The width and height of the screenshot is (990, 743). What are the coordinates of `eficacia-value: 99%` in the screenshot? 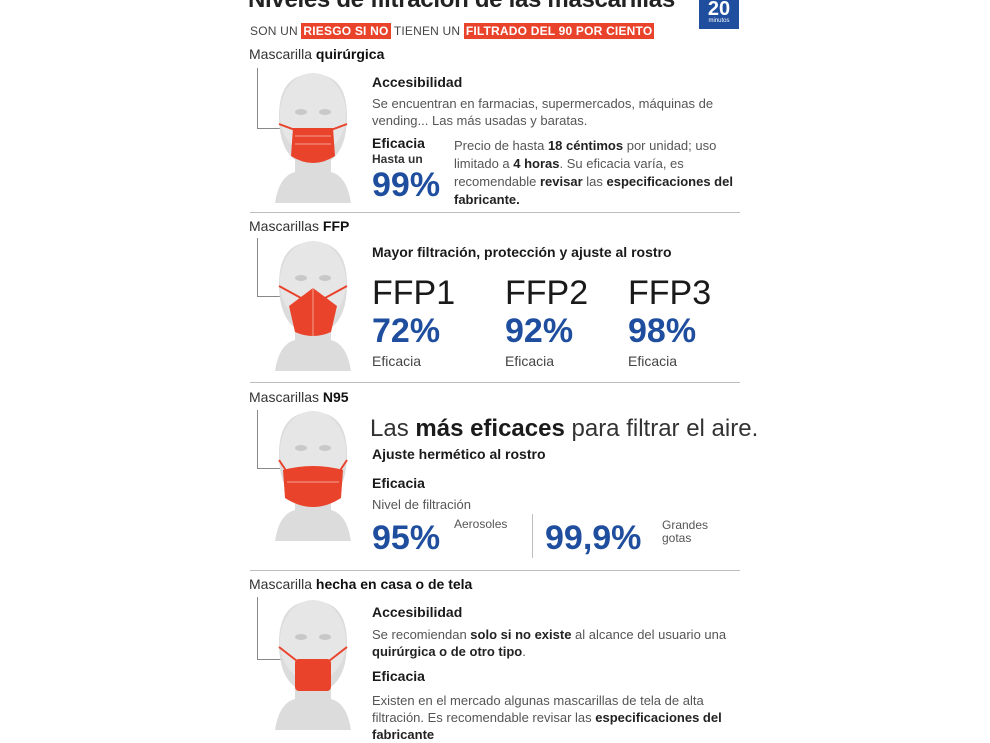 It's located at (406, 185).